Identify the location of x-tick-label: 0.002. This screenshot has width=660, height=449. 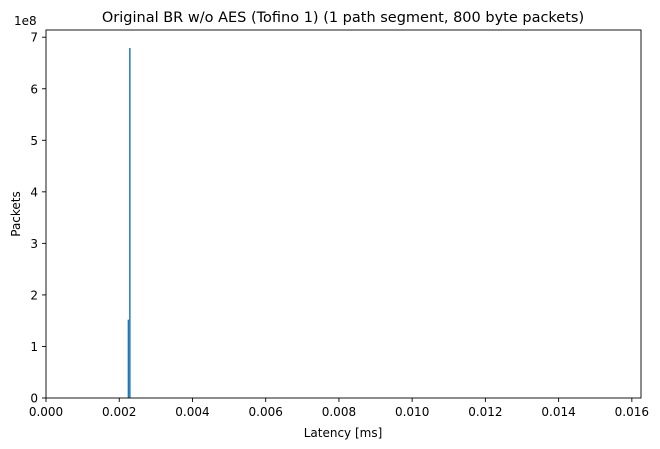
(119, 412).